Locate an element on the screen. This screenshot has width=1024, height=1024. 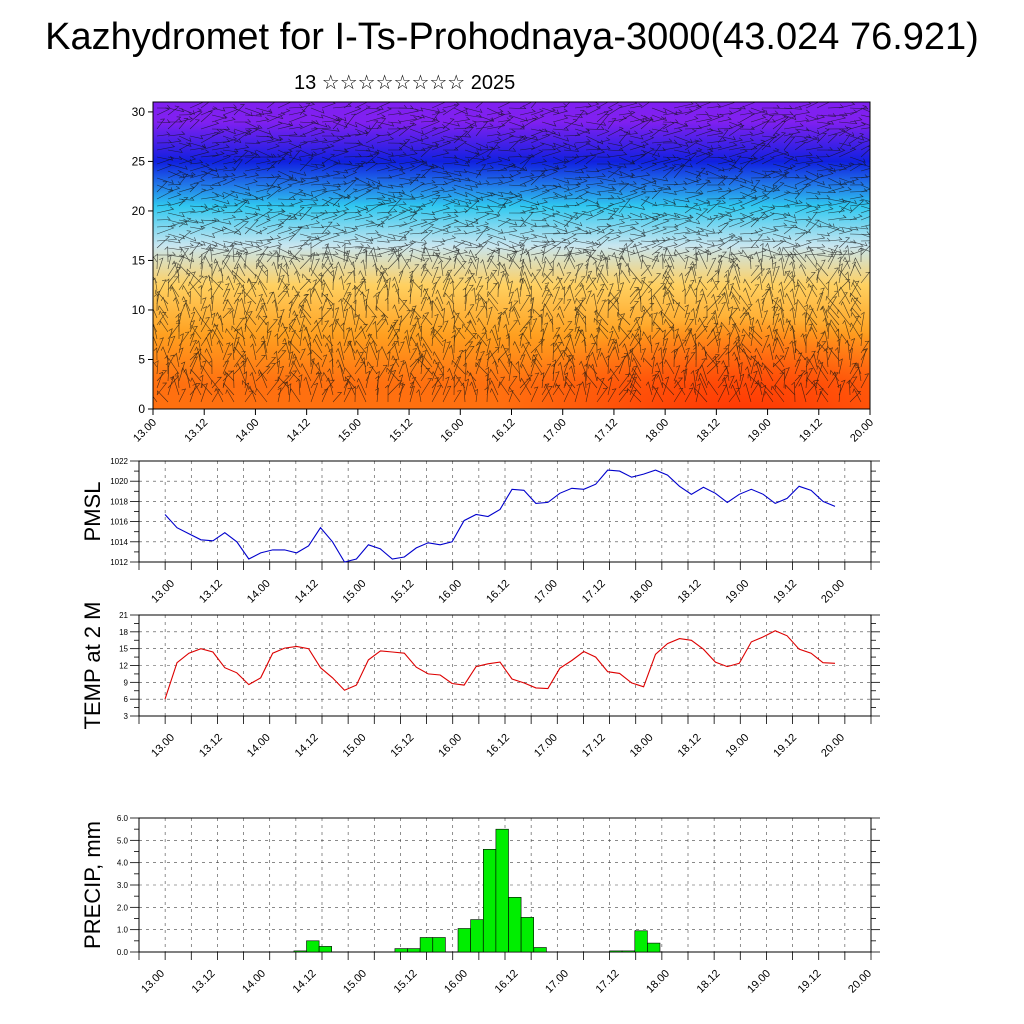
x-tick-label: 18.00 is located at coordinates (642, 746).